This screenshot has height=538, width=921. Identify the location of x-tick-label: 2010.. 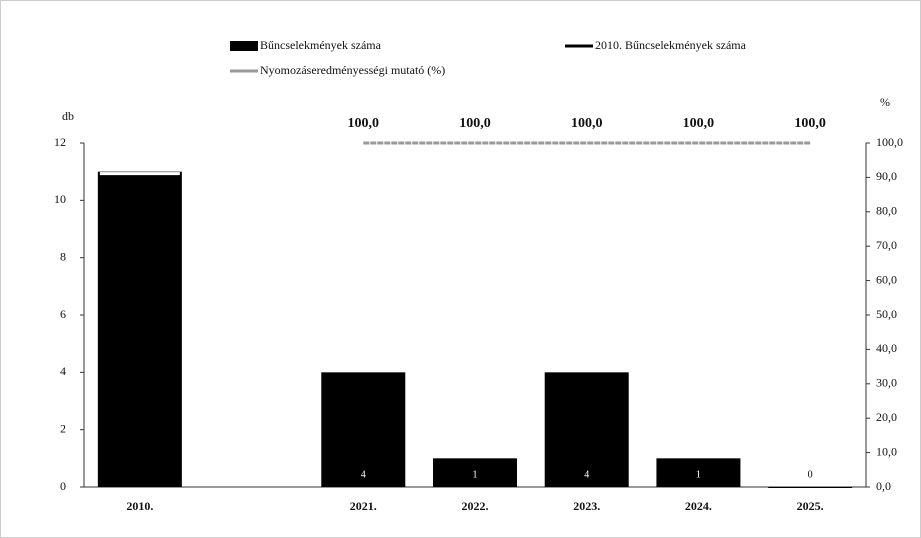
(139, 506).